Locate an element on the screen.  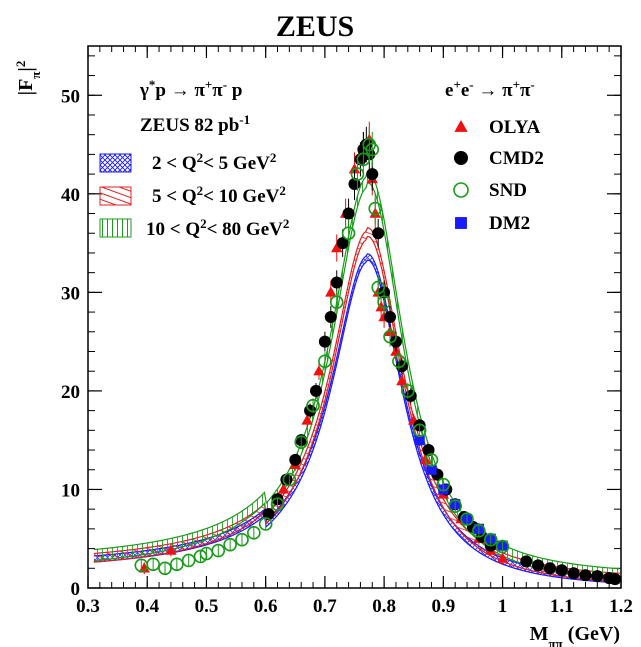
band-legend-label-2: 5 < Q2< 10 GeV2 is located at coordinates (219, 195).